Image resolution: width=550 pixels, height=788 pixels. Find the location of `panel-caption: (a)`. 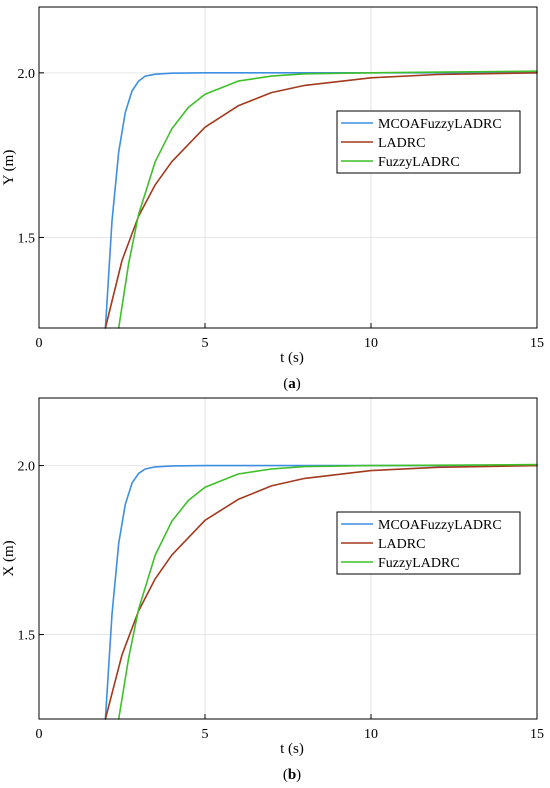

panel-caption: (a) is located at coordinates (292, 384).